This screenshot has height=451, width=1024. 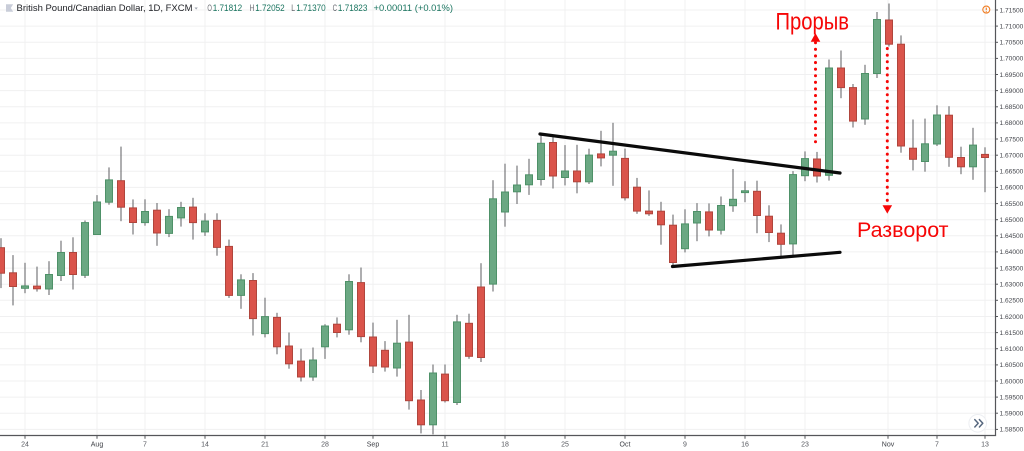 I want to click on svg-text: 1.61500, so click(x=1012, y=333).